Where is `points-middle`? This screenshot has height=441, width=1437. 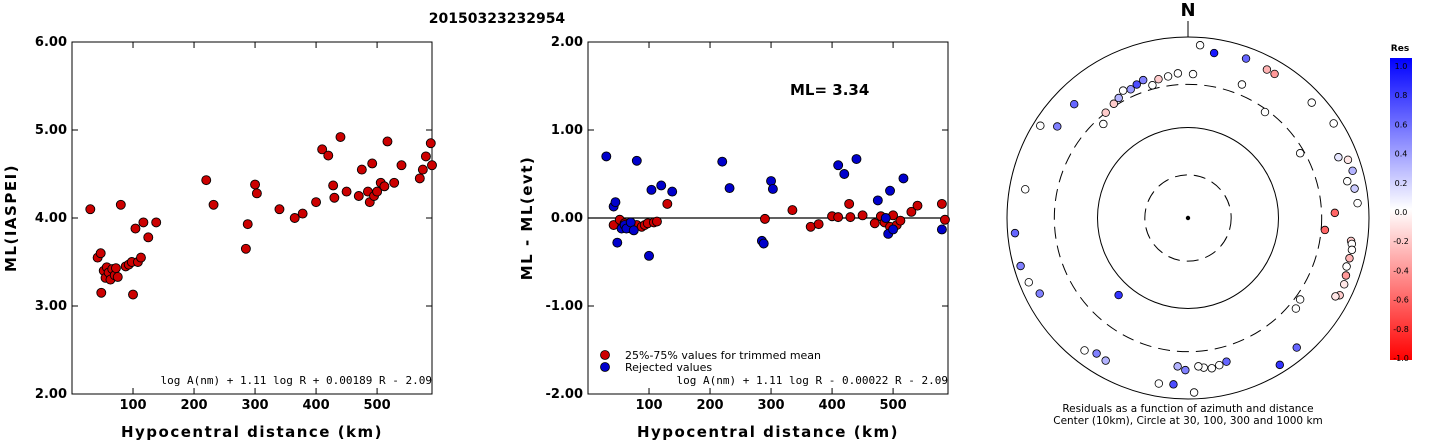 points-middle is located at coordinates (775, 206).